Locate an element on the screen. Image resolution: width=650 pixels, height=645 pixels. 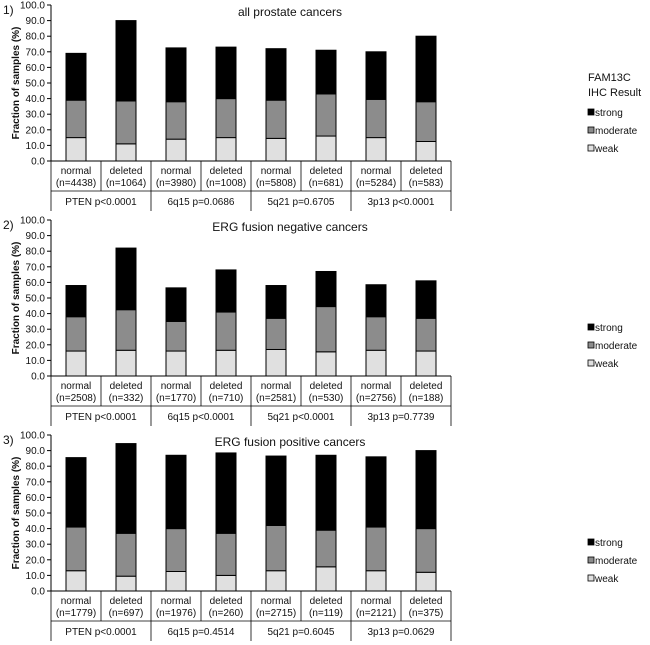
category-n-label: (n=2508) is located at coordinates (76, 398).